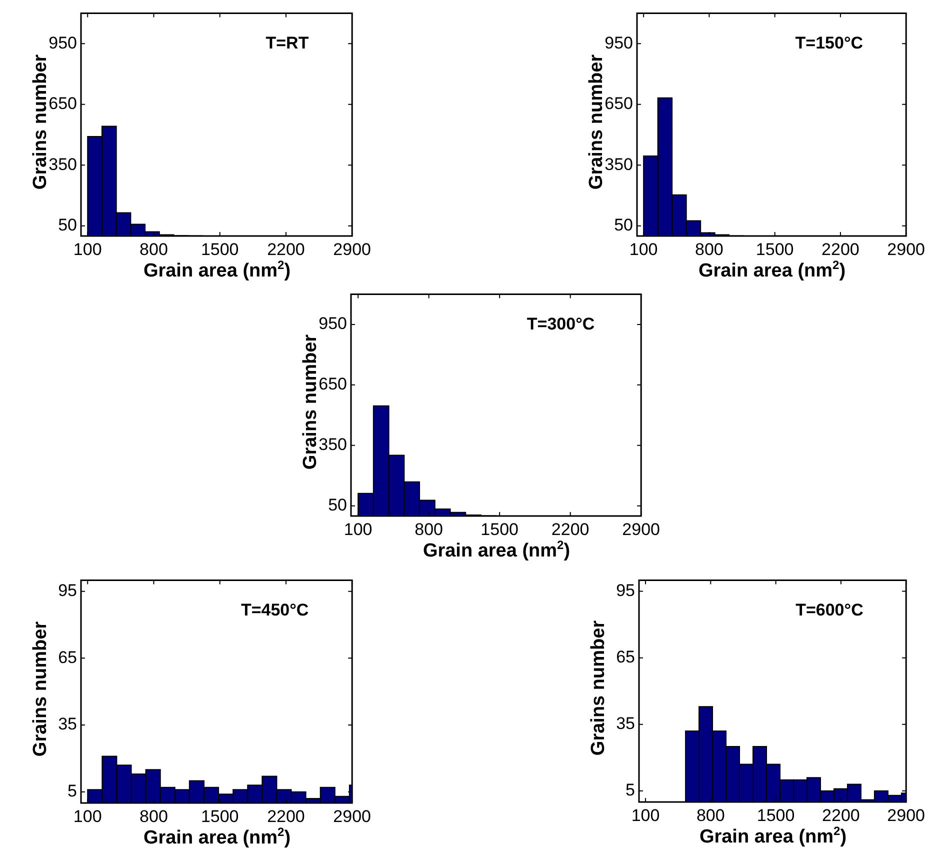  I want to click on text: T=450°C, so click(274, 610).